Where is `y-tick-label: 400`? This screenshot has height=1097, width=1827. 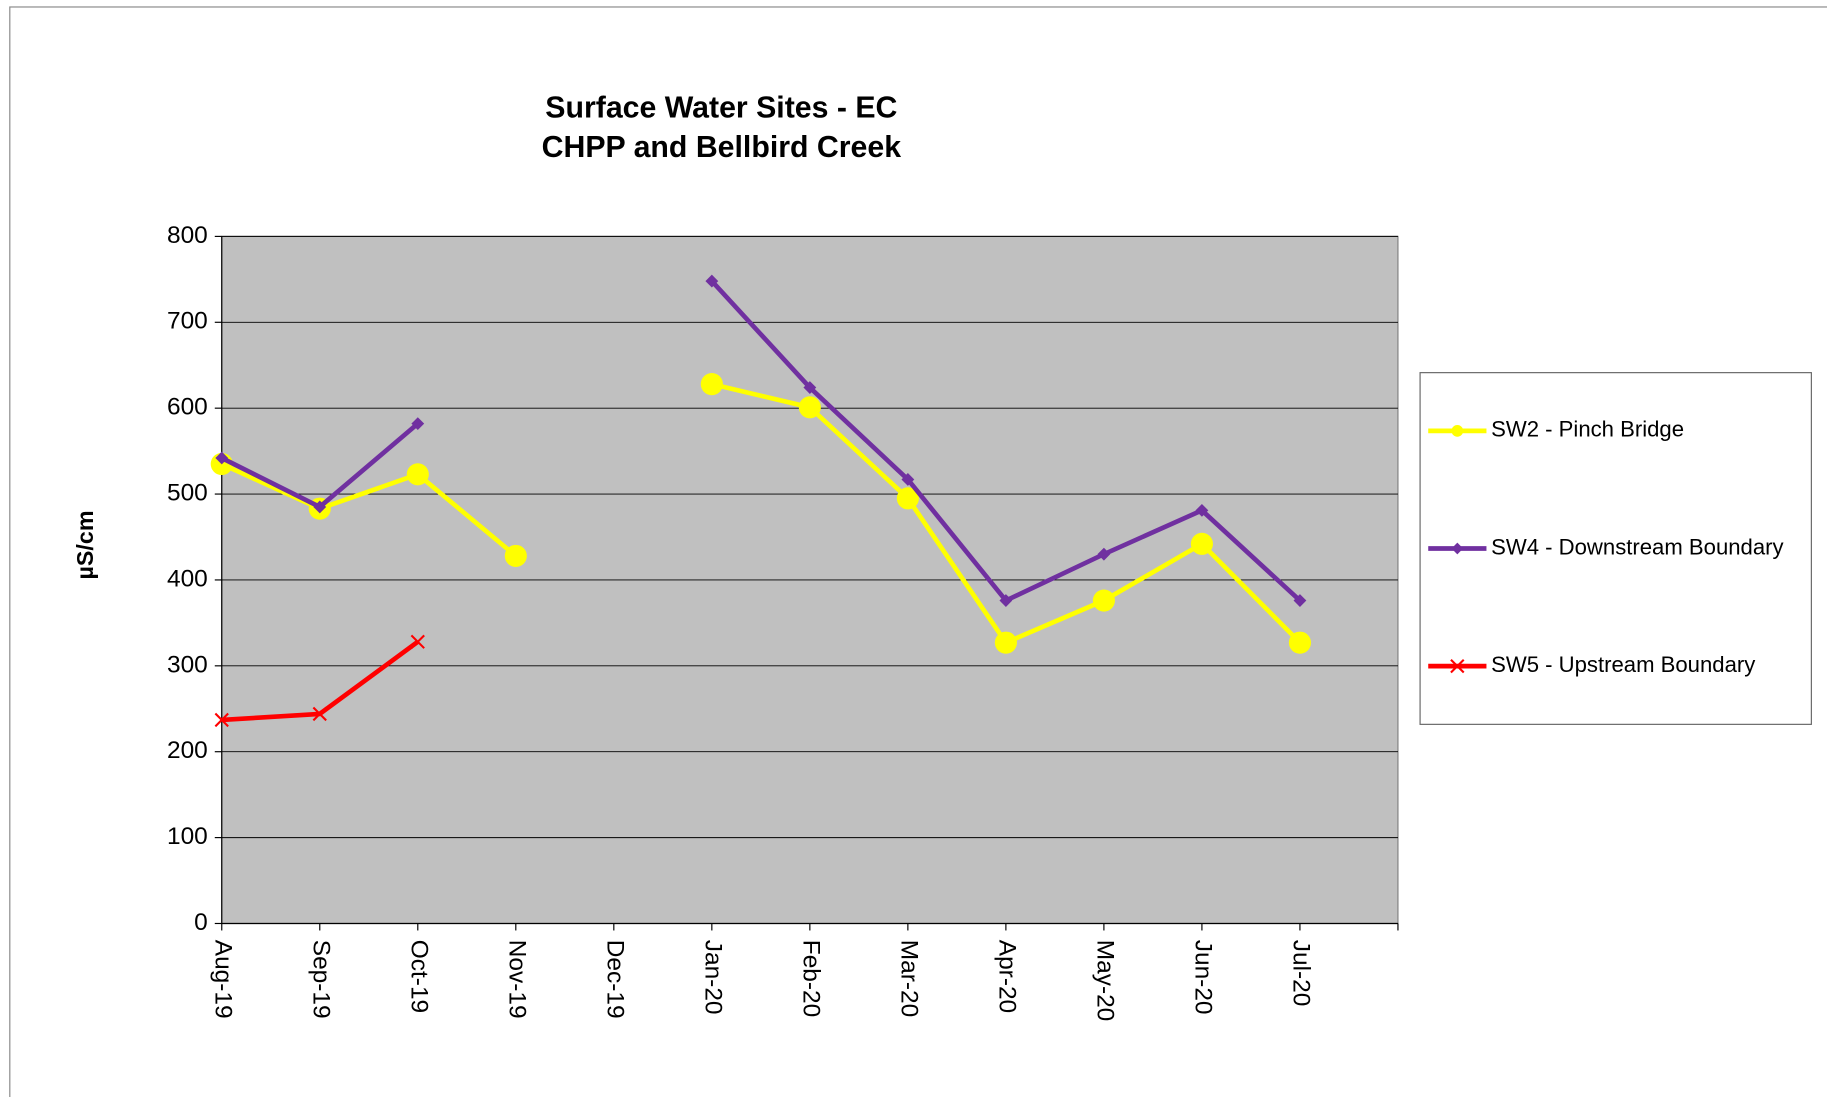
y-tick-label: 400 is located at coordinates (187, 578).